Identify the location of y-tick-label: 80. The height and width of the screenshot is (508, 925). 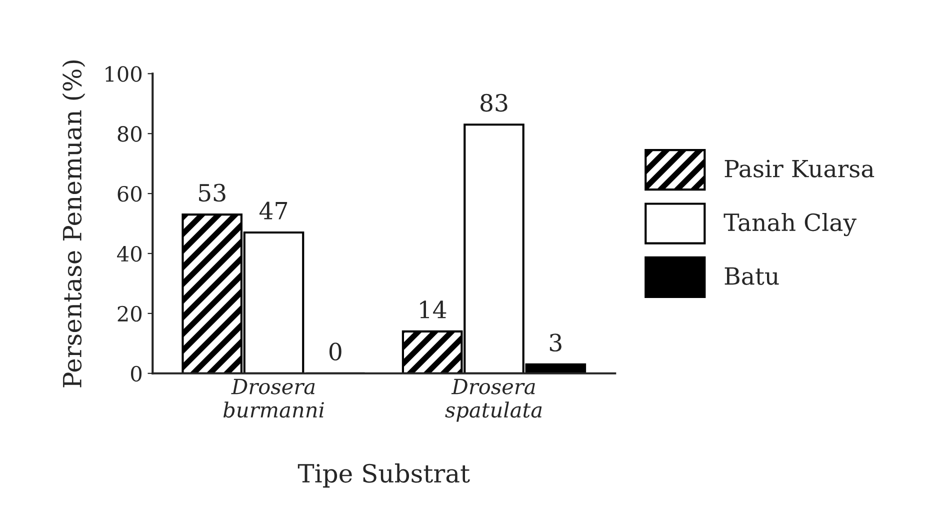
(130, 134).